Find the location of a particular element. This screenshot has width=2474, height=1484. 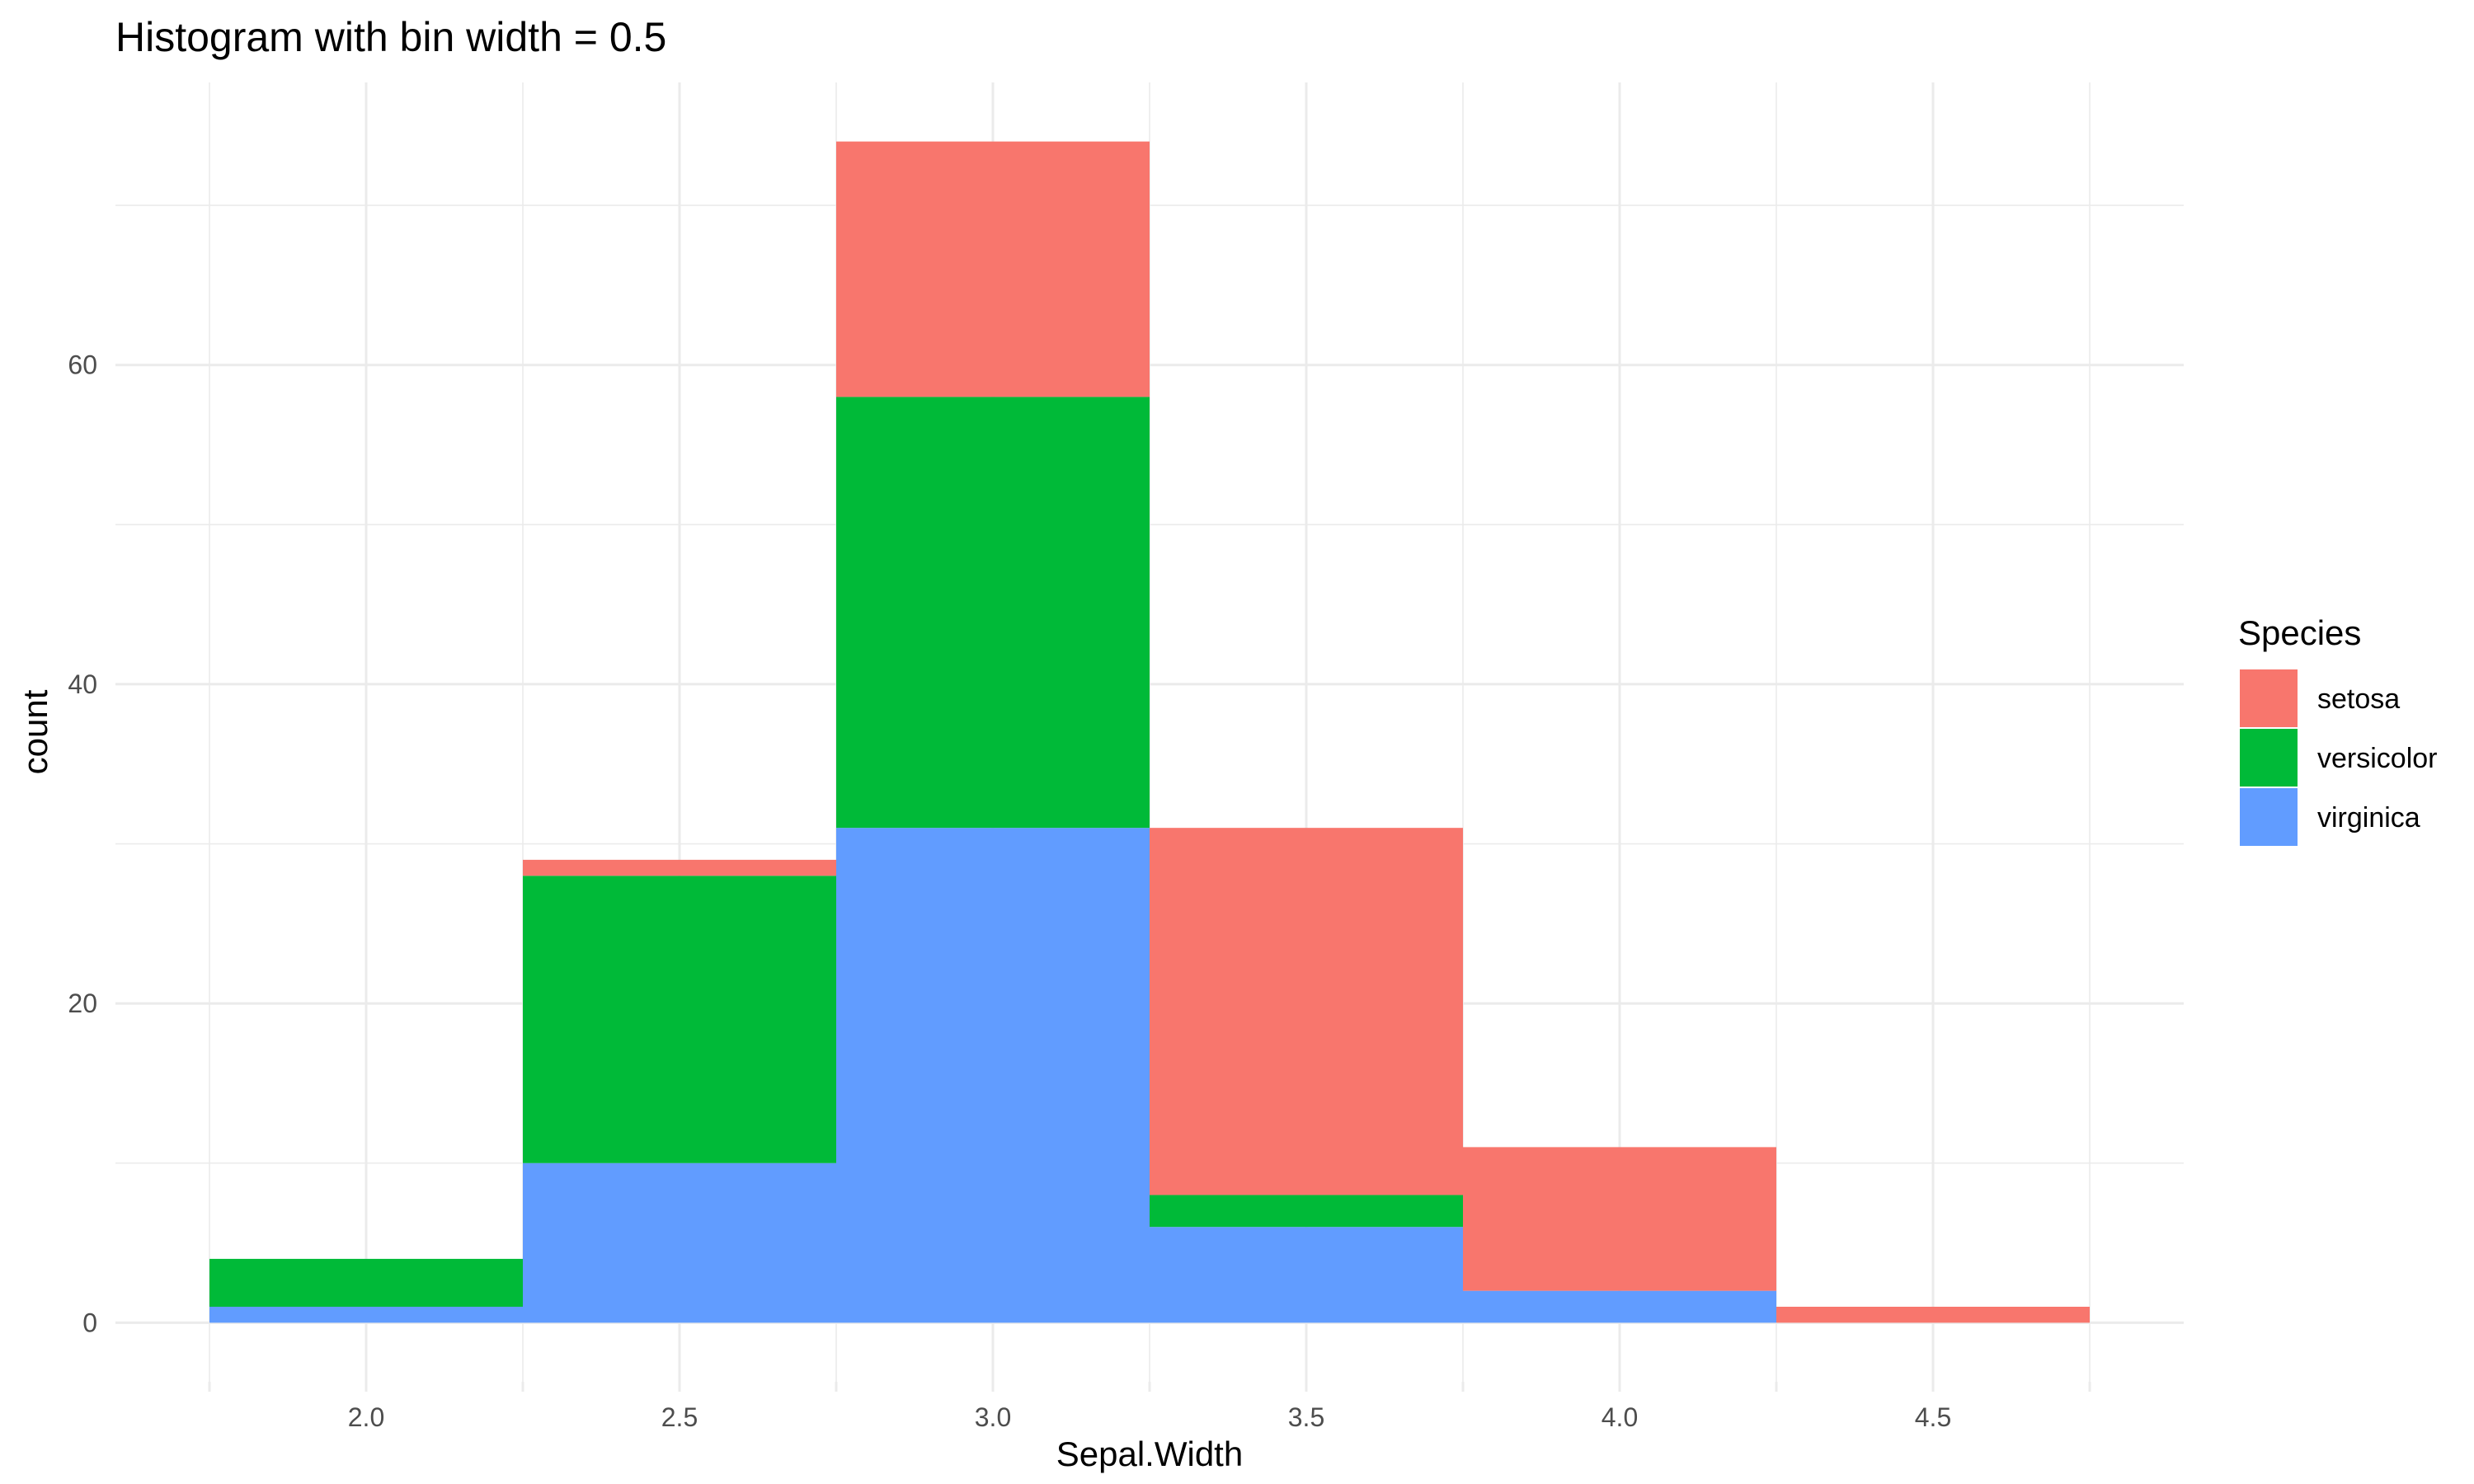

bar-virginica-2.5 is located at coordinates (679, 1242).